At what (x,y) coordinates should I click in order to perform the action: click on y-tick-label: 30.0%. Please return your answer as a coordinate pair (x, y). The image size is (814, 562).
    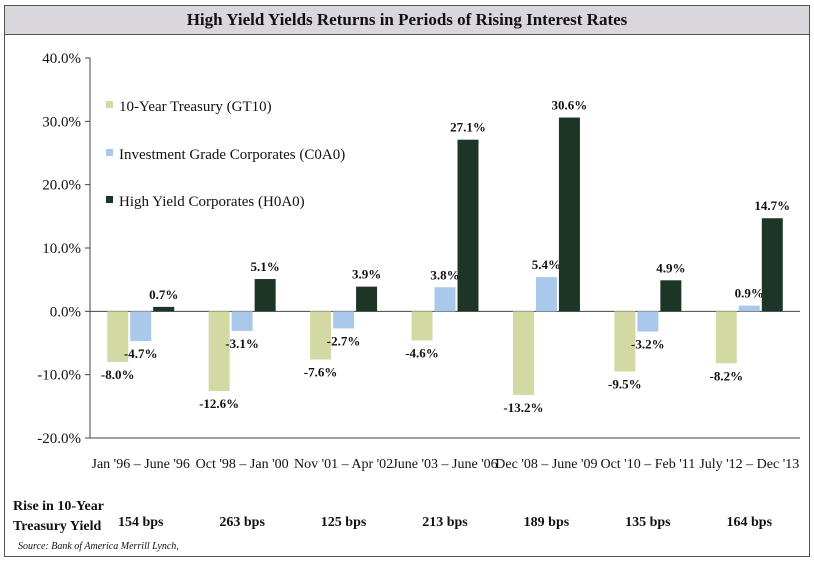
    Looking at the image, I should click on (61, 122).